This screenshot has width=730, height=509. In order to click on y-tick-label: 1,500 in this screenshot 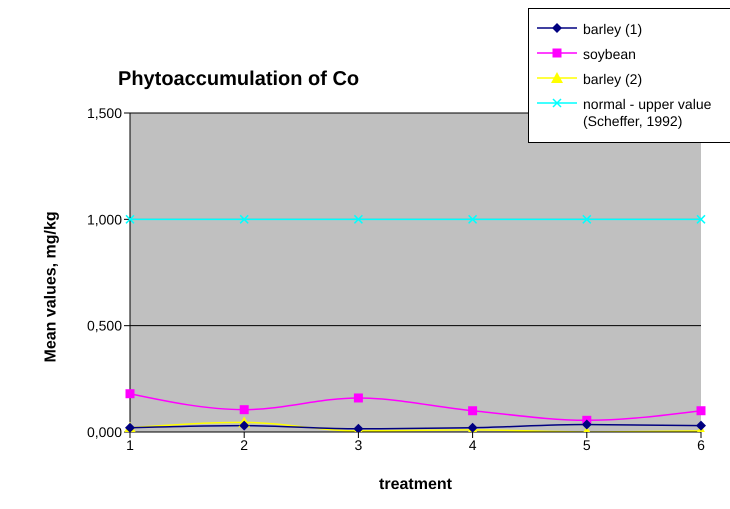, I will do `click(104, 112)`.